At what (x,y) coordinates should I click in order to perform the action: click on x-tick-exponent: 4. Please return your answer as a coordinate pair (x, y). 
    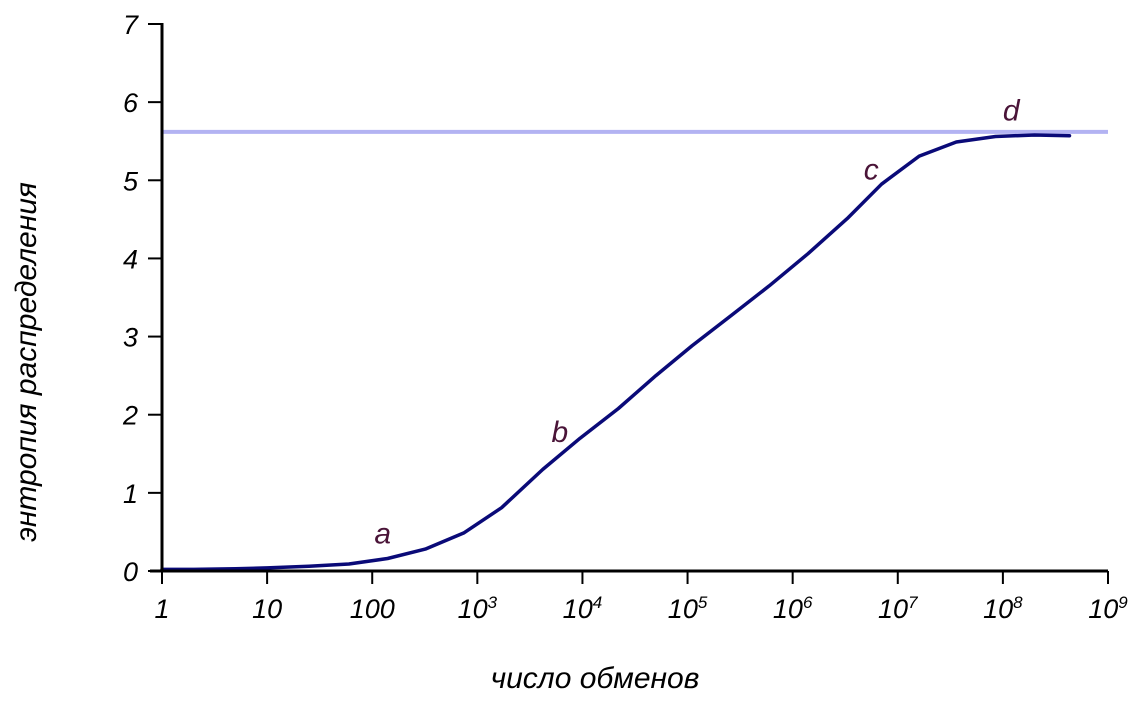
    Looking at the image, I should click on (597, 602).